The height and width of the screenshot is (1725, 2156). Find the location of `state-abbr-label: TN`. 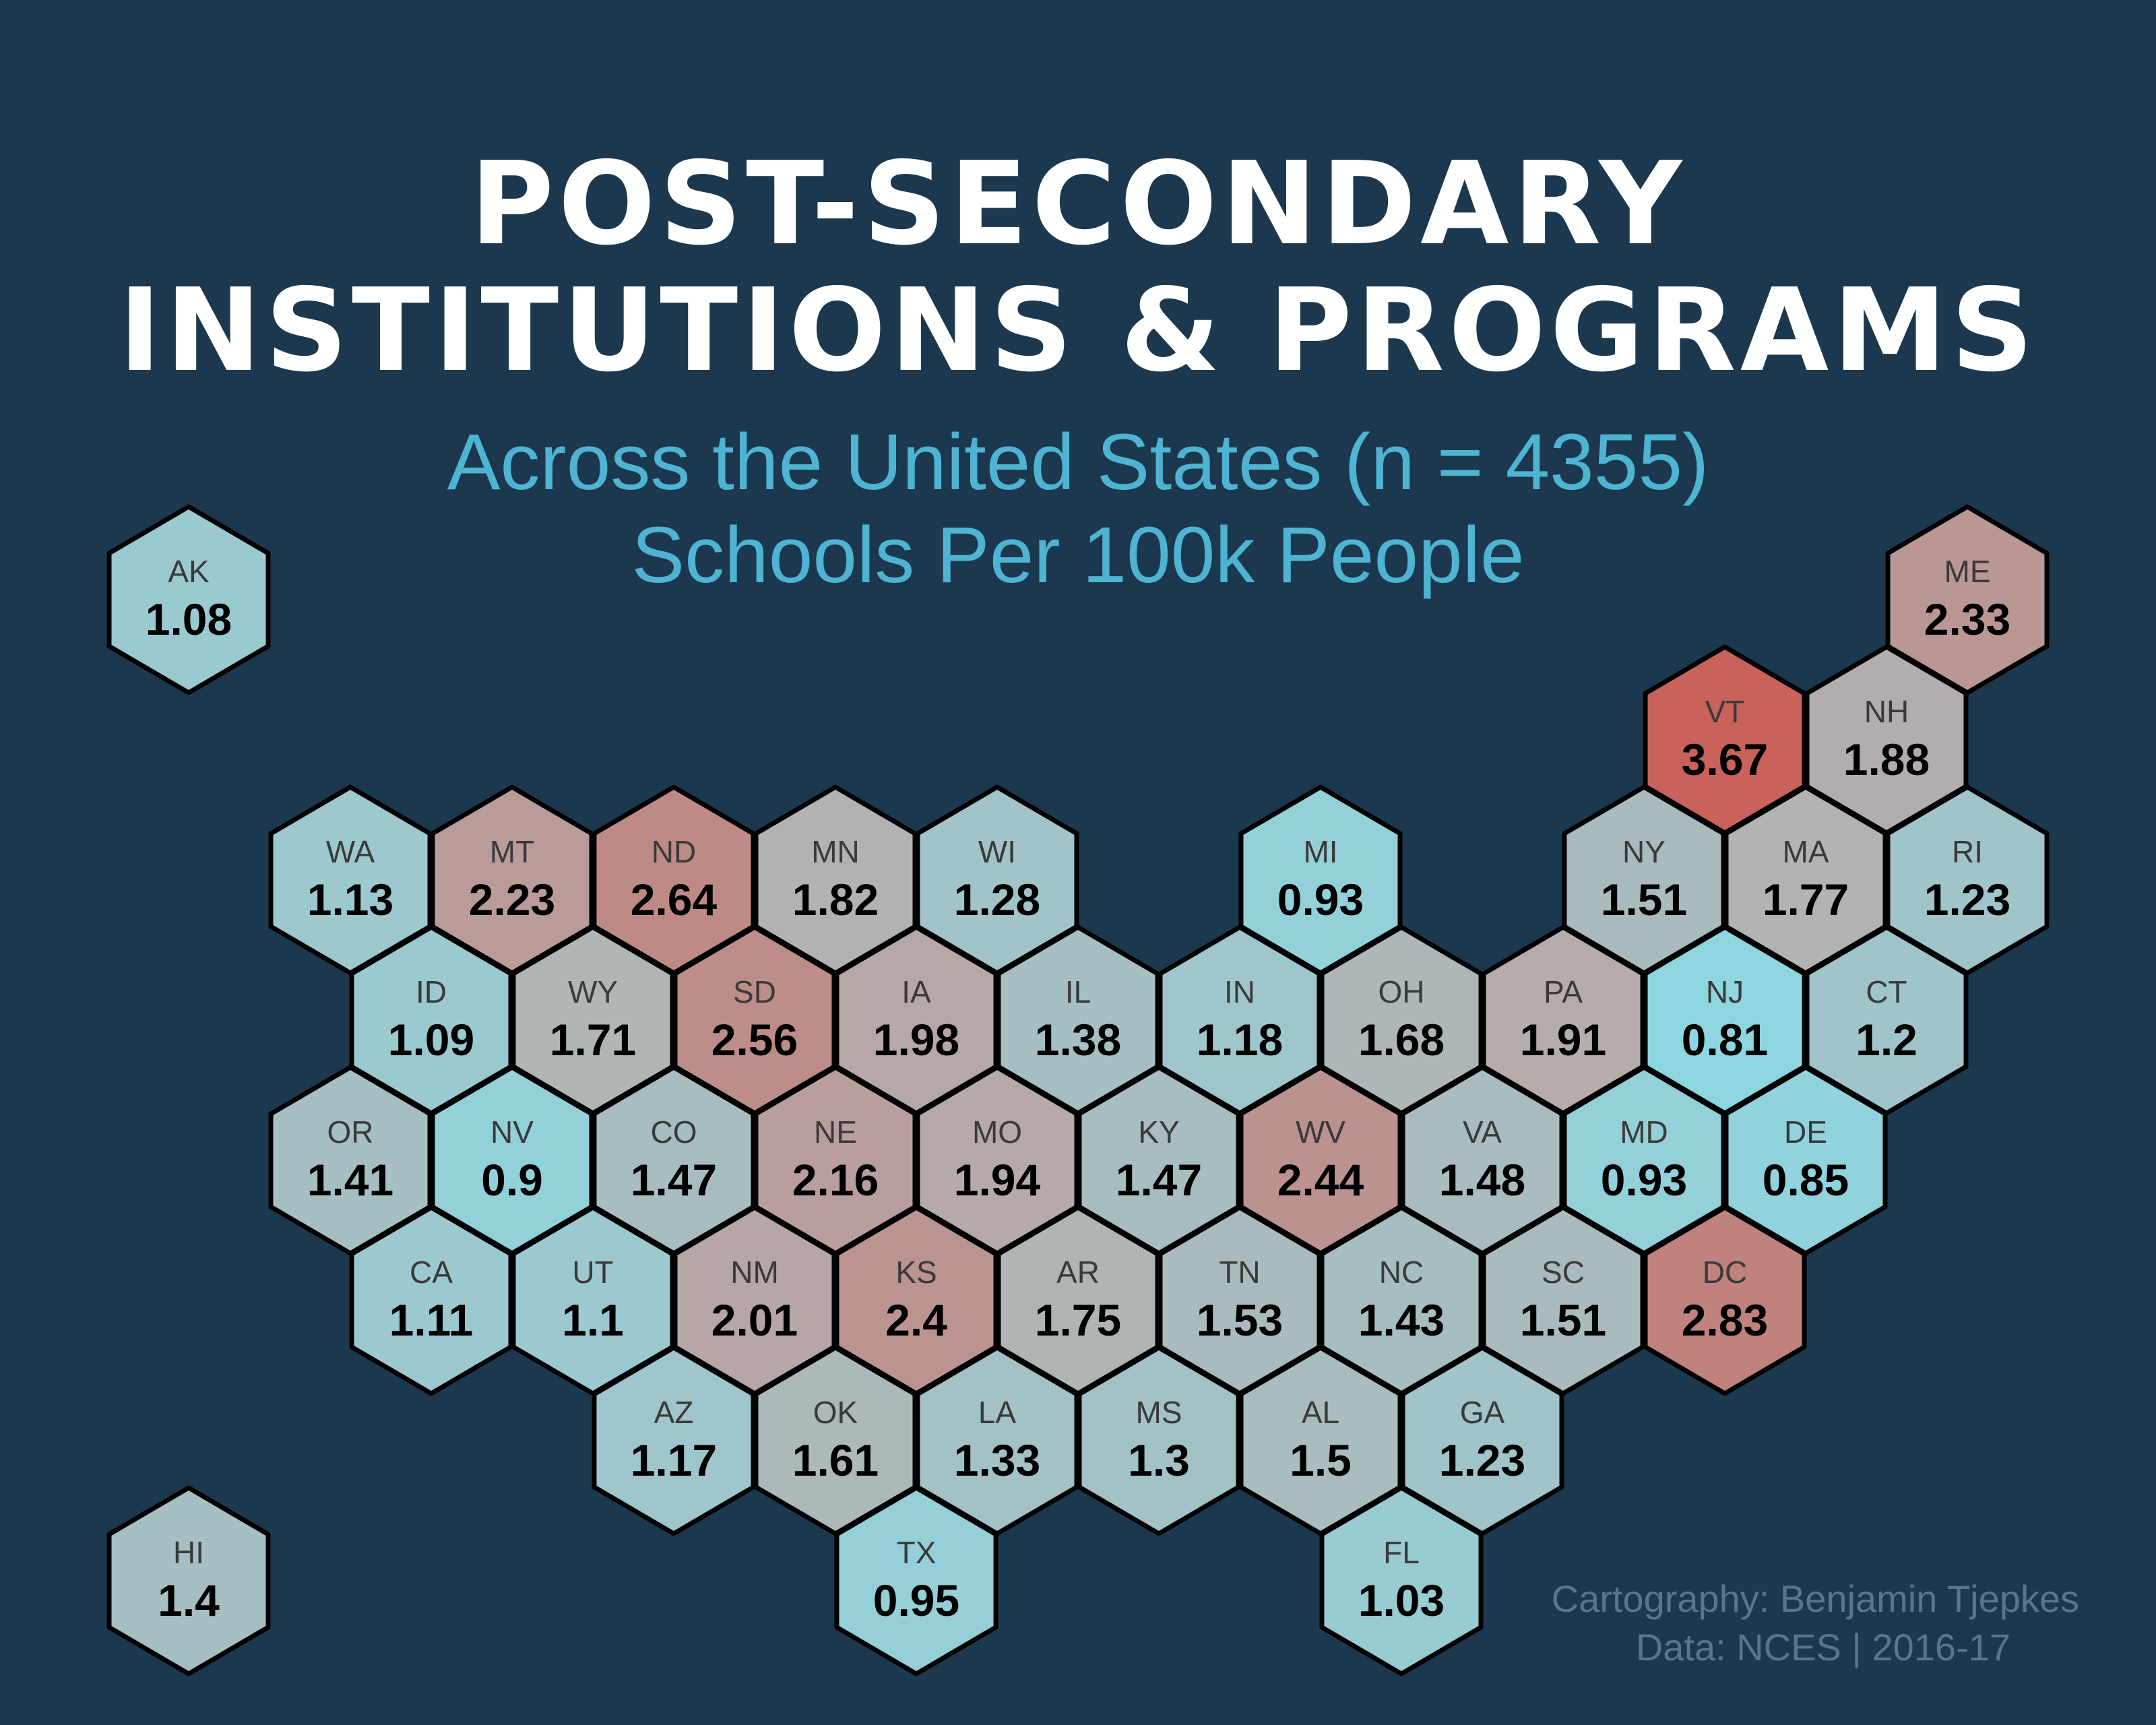

state-abbr-label: TN is located at coordinates (1239, 1272).